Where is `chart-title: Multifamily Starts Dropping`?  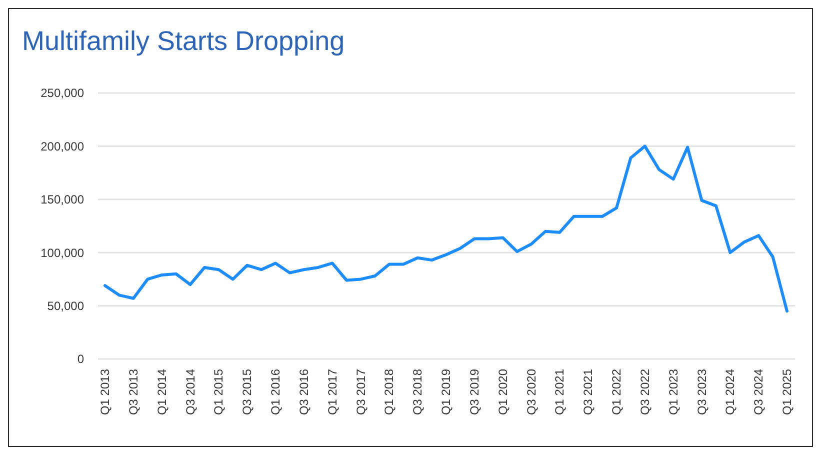 chart-title: Multifamily Starts Dropping is located at coordinates (183, 41).